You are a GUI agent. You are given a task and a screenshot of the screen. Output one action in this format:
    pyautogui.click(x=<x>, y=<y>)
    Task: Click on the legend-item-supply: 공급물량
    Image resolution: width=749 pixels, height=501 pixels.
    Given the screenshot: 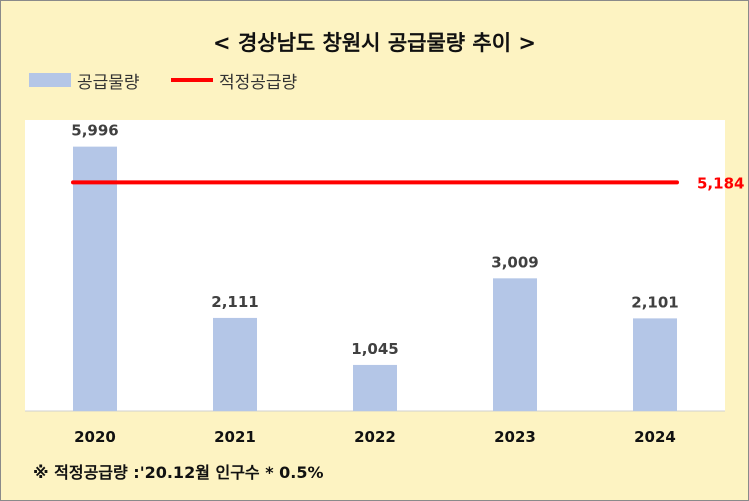 What is the action you would take?
    pyautogui.click(x=84, y=81)
    